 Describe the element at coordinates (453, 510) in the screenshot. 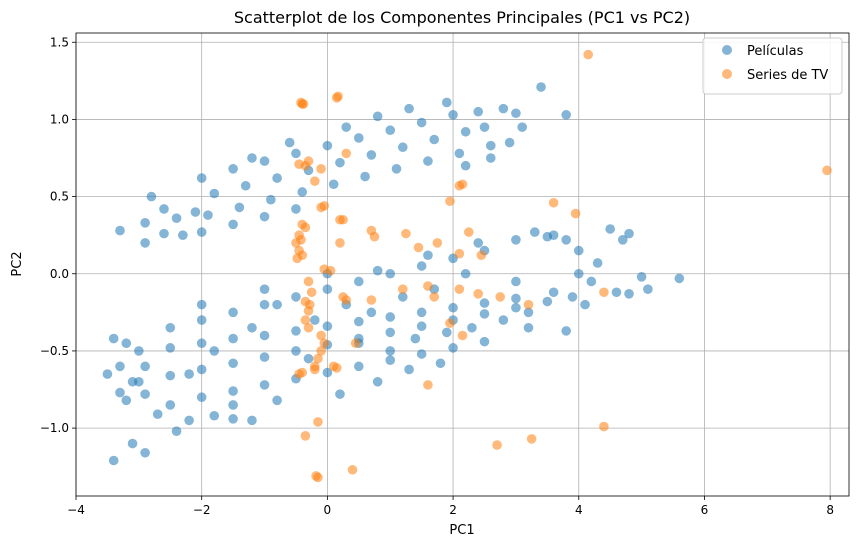

I see `x-tick-label: 2` at that location.